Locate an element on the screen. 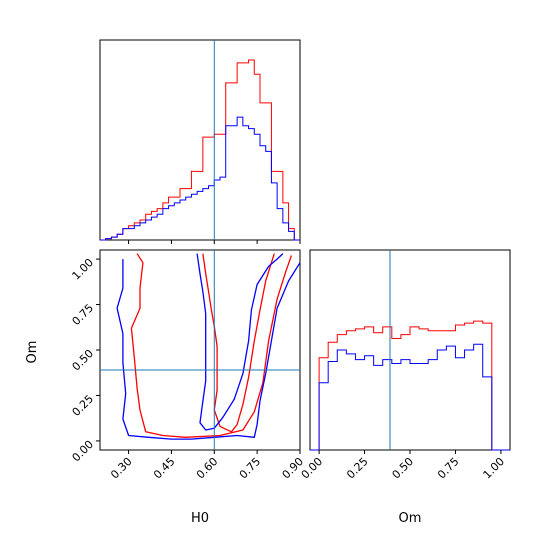 The image size is (550, 550). x-tick-label-om: 0.25 is located at coordinates (357, 468).